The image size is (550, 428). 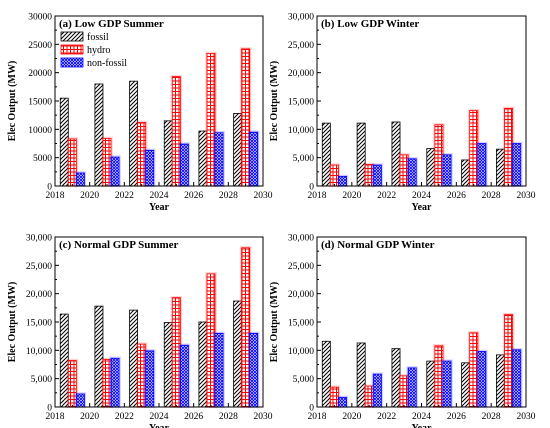 I want to click on y-tick-label: 20000, so click(x=40, y=74).